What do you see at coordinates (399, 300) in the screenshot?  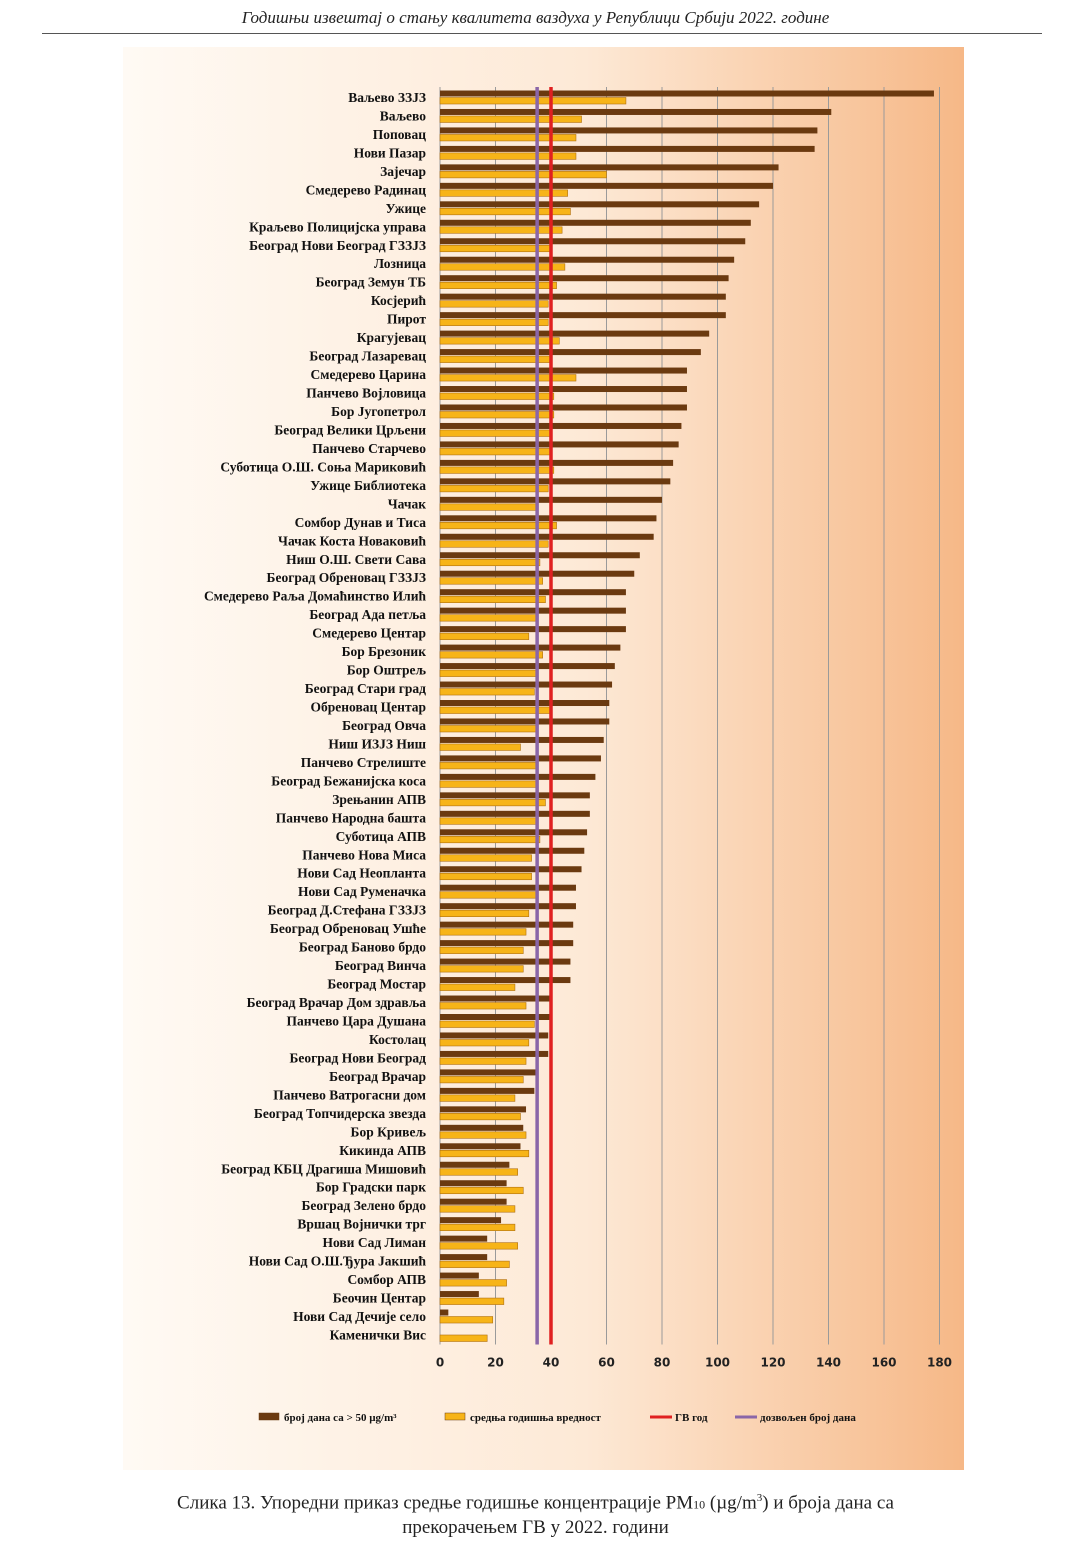 I see `category-label: Косјерић` at bounding box center [399, 300].